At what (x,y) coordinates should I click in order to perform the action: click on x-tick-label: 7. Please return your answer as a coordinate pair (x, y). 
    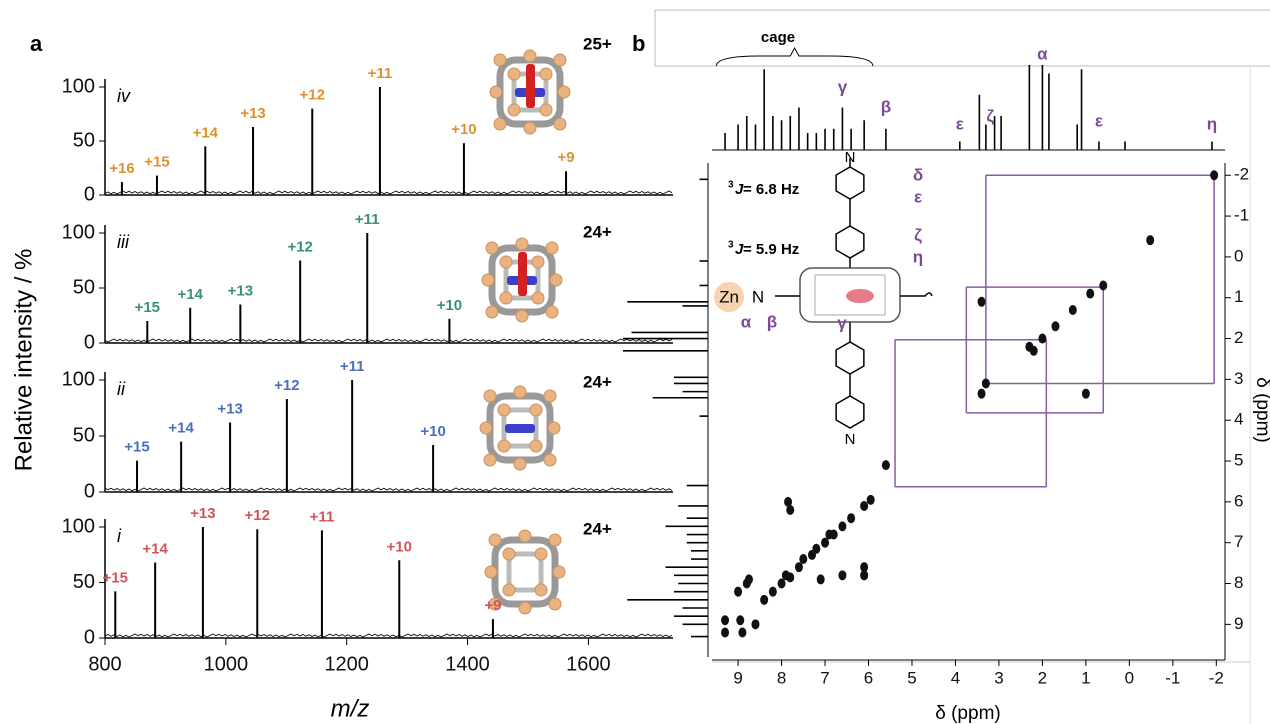
    Looking at the image, I should click on (824, 677).